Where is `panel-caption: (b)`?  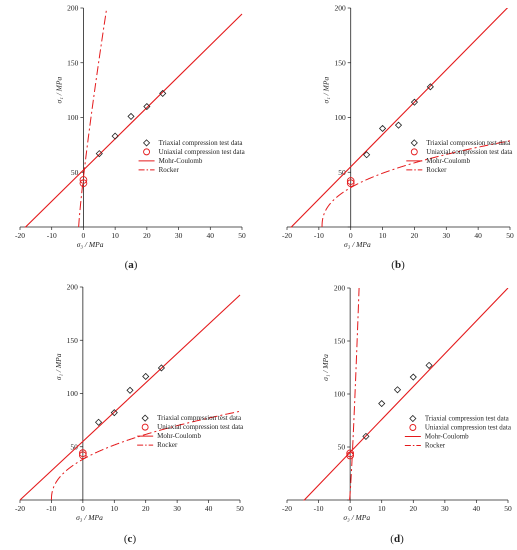
panel-caption: (b) is located at coordinates (398, 265).